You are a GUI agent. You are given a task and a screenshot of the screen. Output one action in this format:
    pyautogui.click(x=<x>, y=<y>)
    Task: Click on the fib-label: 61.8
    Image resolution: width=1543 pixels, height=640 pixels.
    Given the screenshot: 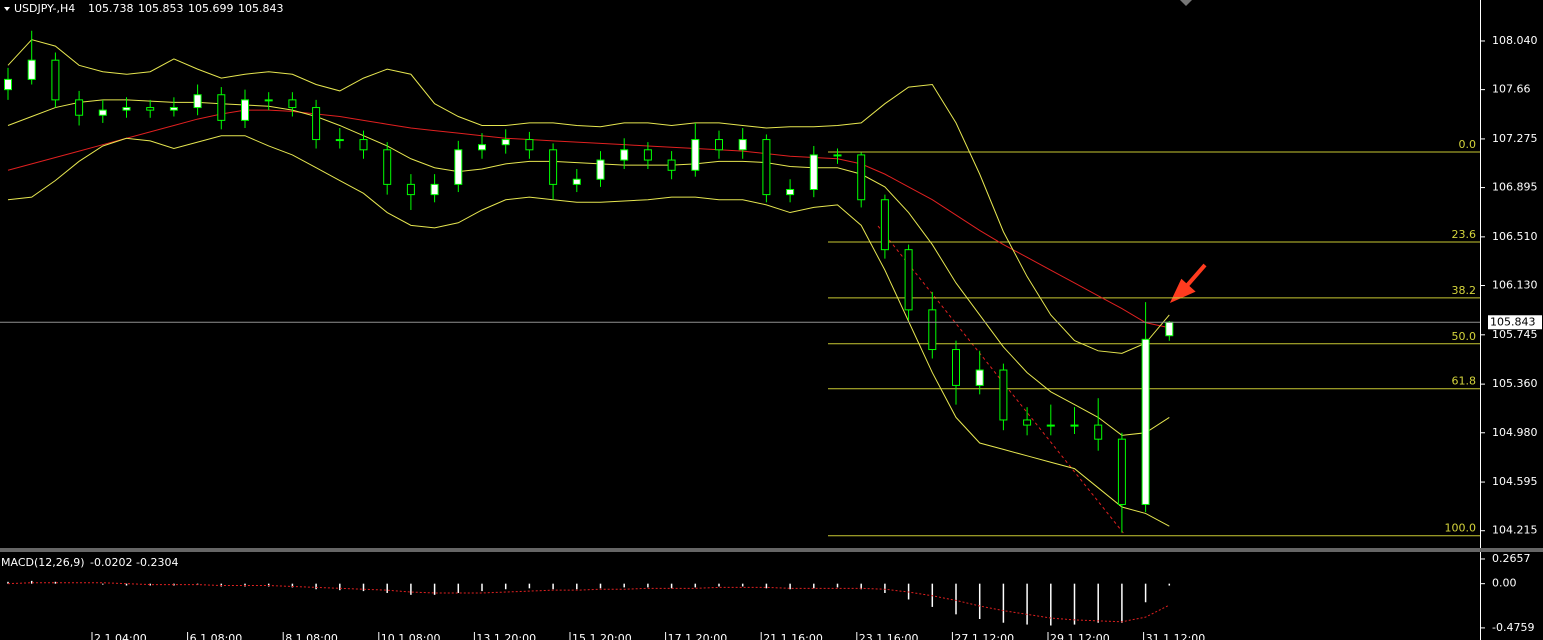 What is the action you would take?
    pyautogui.click(x=1464, y=381)
    